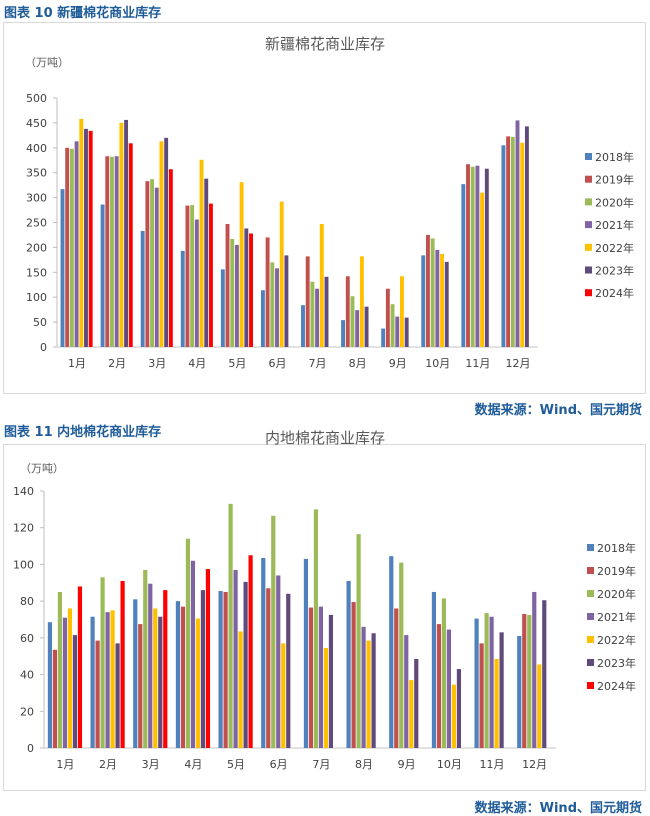 This screenshot has width=650, height=816. What do you see at coordinates (83, 13) in the screenshot?
I see `figure-10-label: 图表 10 新疆棉花商业库存` at bounding box center [83, 13].